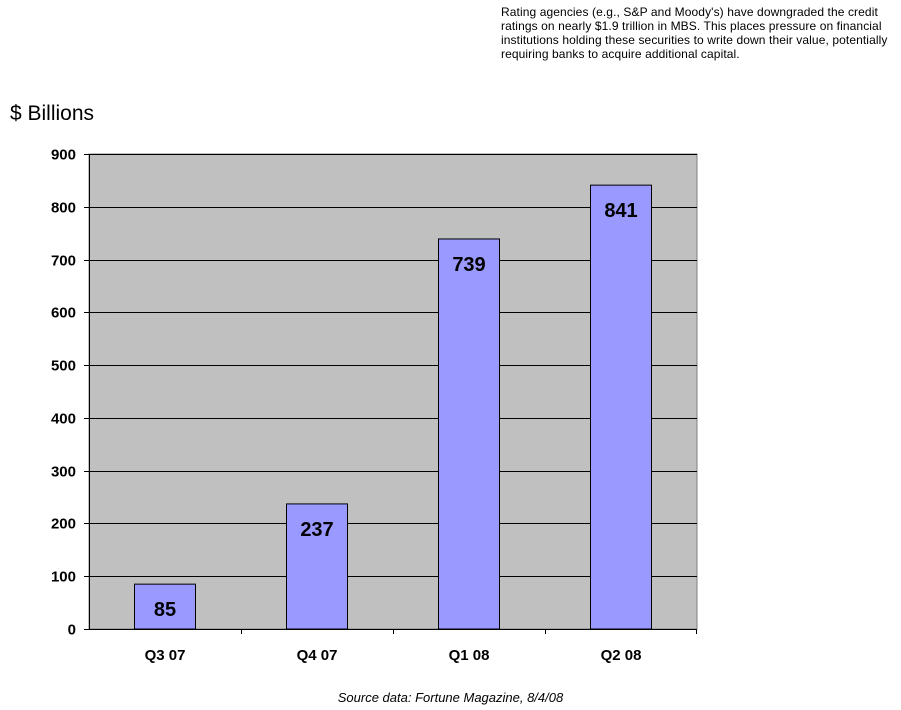 The width and height of the screenshot is (901, 710). I want to click on data-label: 85, so click(165, 610).